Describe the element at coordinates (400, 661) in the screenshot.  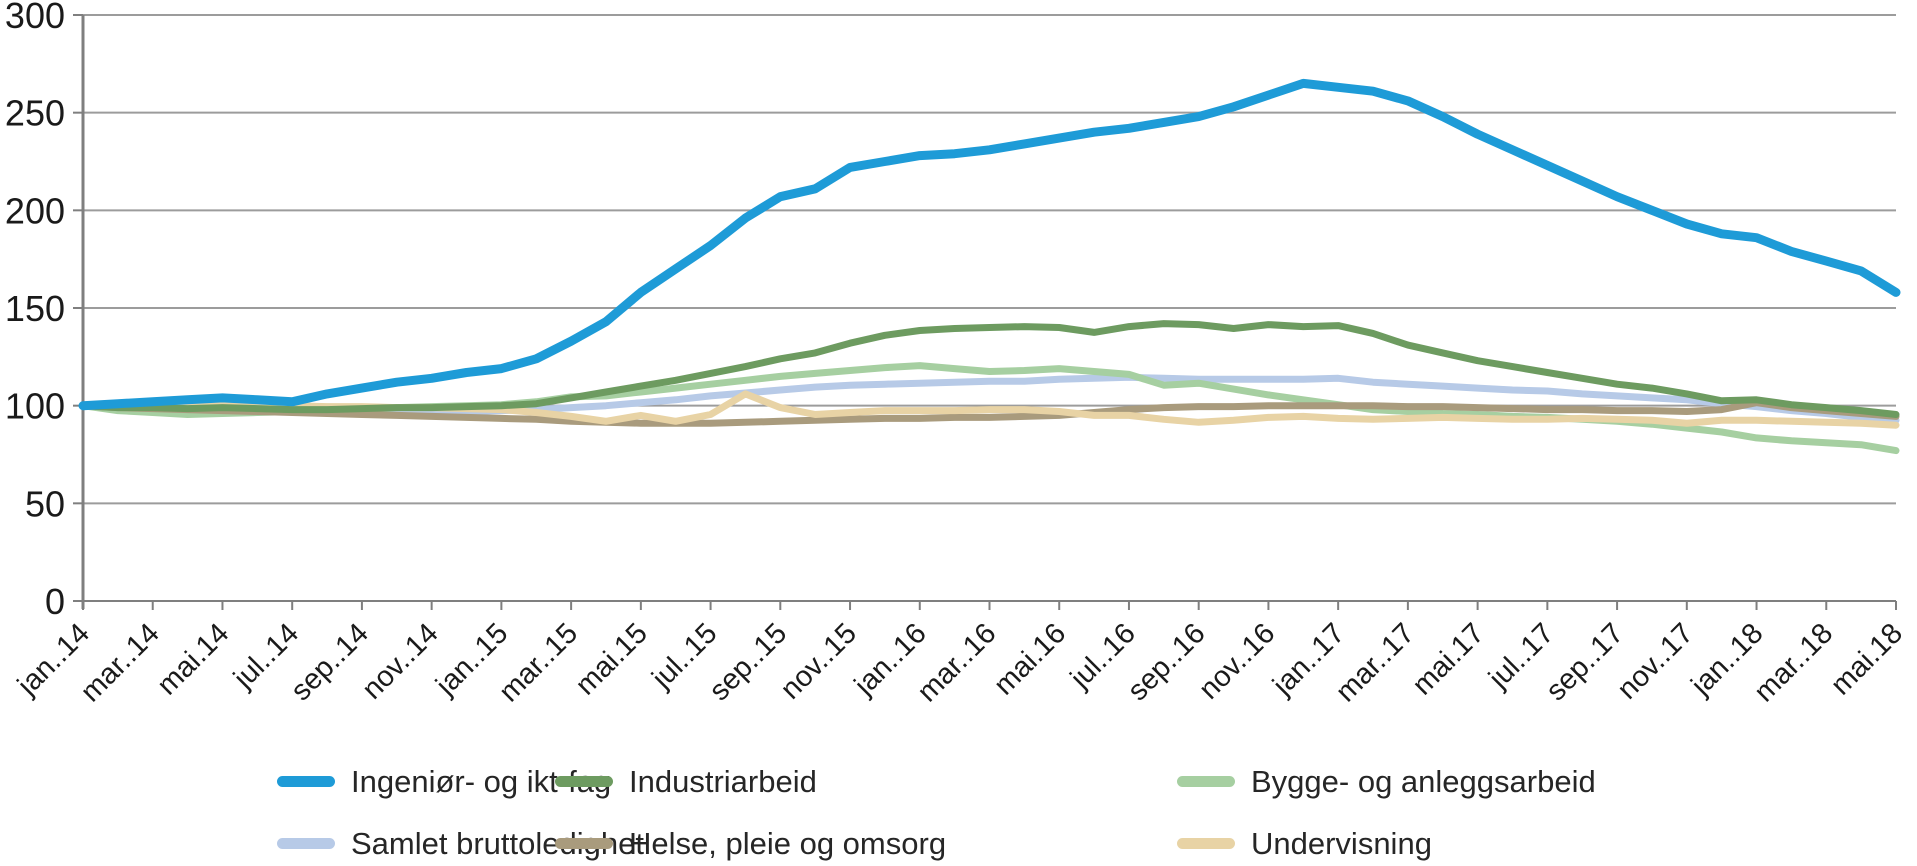
I see `x-tick-label: nov..14` at that location.